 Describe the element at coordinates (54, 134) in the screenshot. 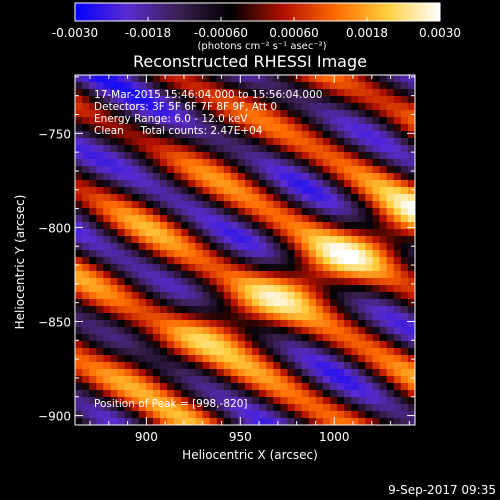

I see `y-tick-label: −750` at that location.